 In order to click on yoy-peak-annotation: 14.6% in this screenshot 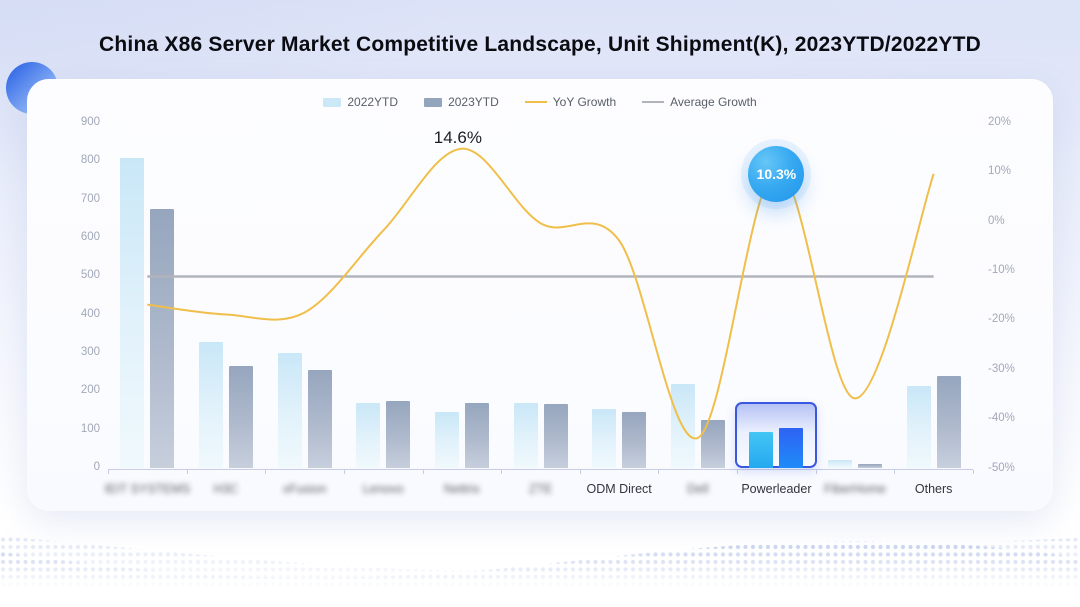, I will do `click(457, 137)`.